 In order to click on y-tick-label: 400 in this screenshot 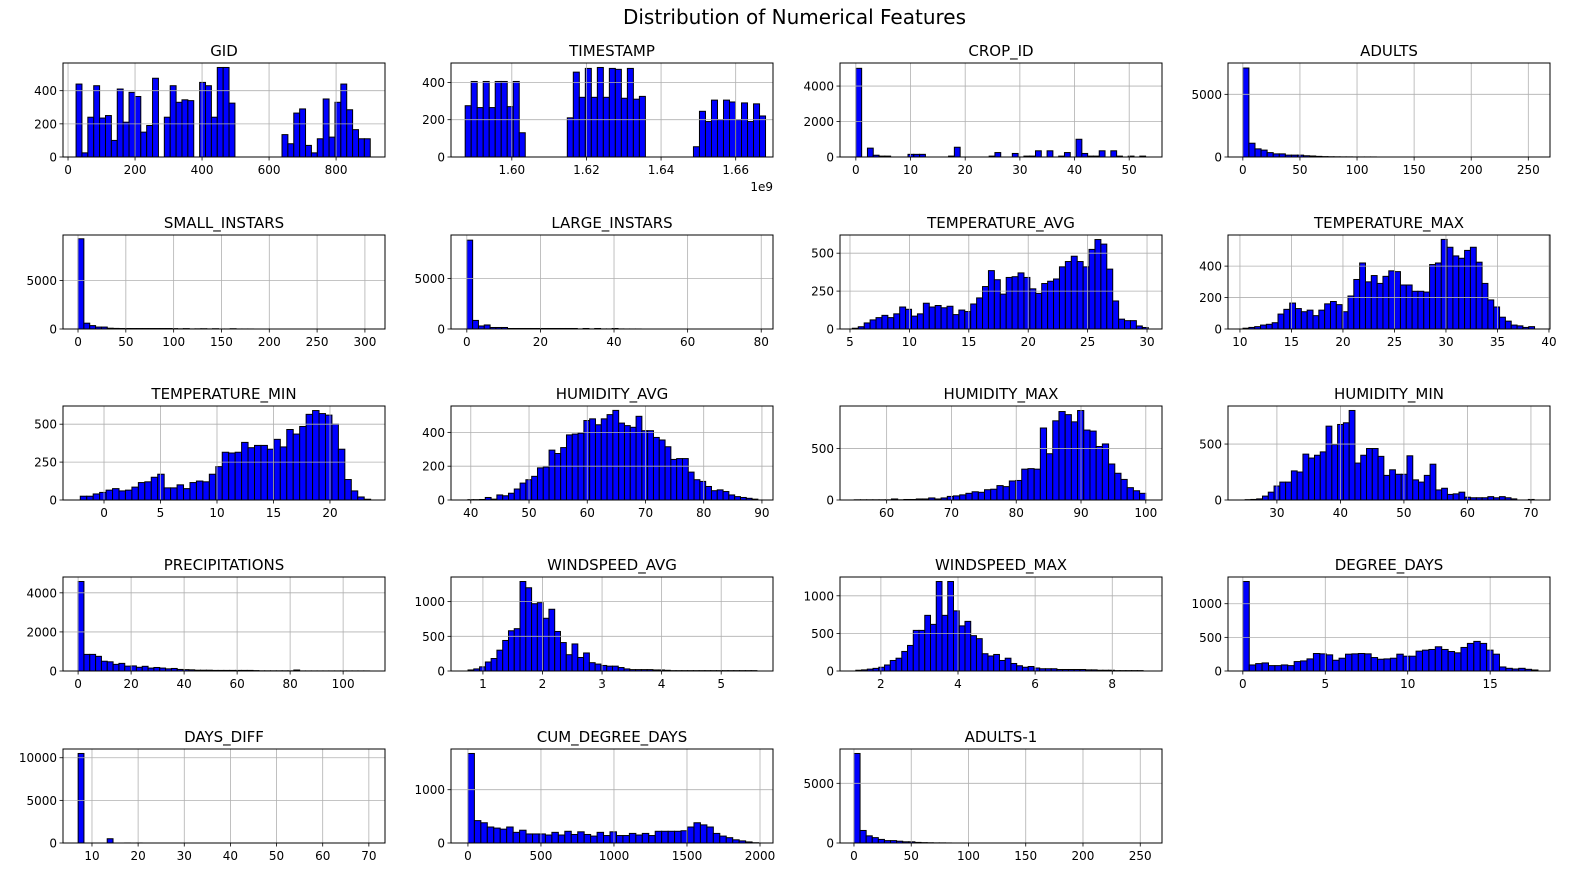, I will do `click(1210, 267)`.